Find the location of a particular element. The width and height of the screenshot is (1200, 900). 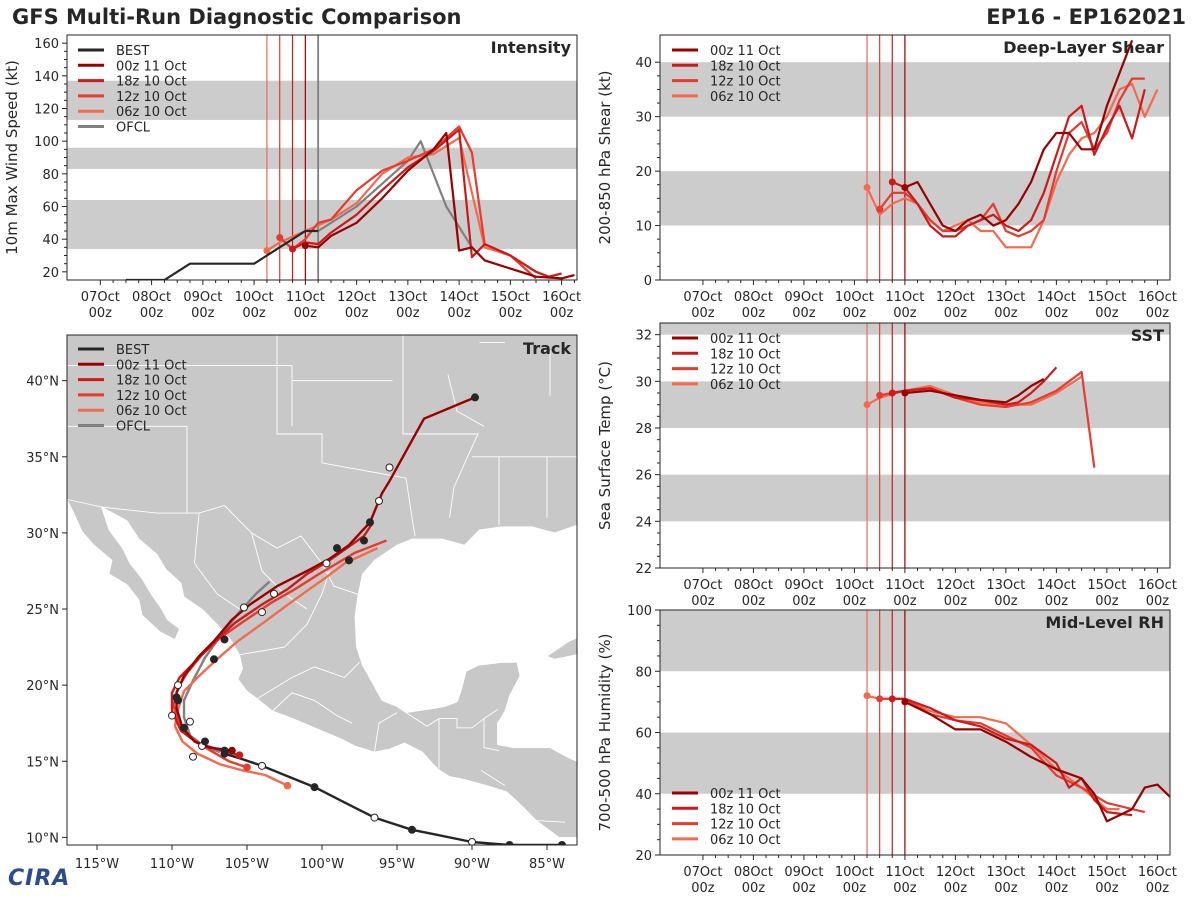

intensity-plot-area is located at coordinates (322, 157).